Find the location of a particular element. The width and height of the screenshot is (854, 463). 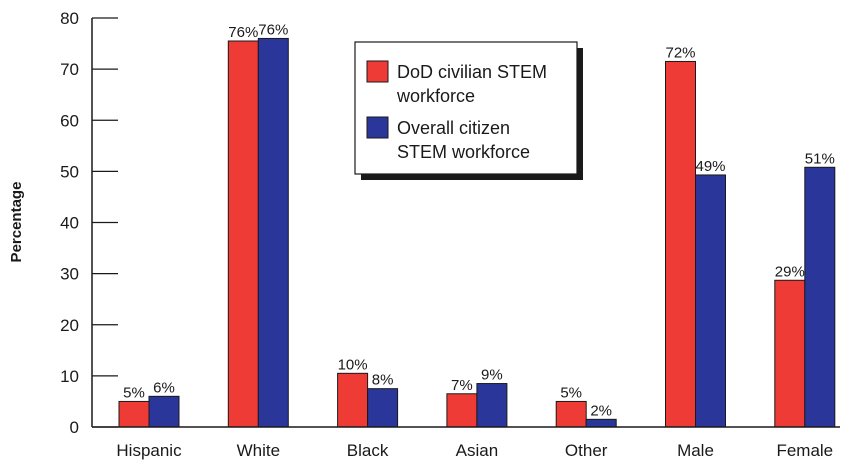

y-axis-title: Percentage is located at coordinates (16, 222).